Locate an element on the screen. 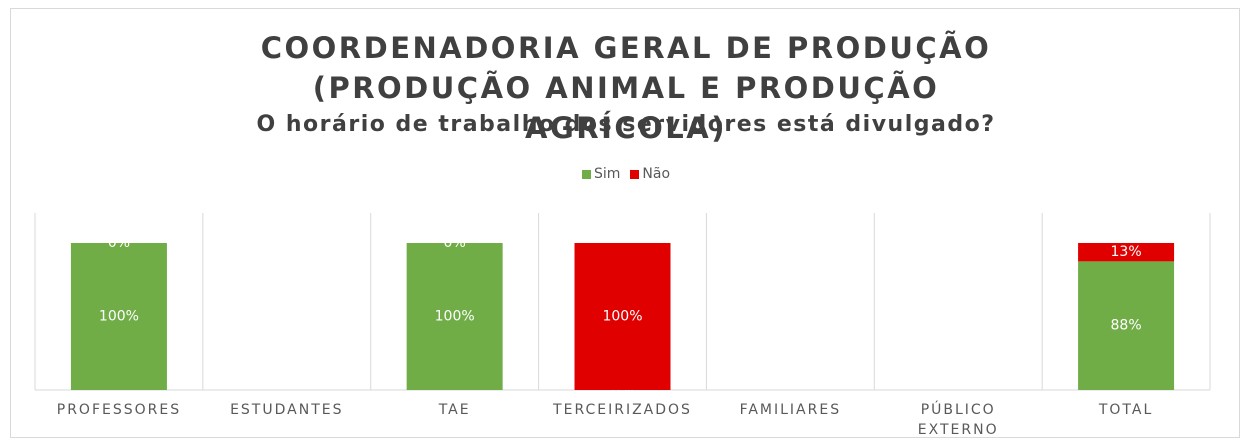  x-tick-label: PÚBLICO EXTERNO is located at coordinates (958, 420).